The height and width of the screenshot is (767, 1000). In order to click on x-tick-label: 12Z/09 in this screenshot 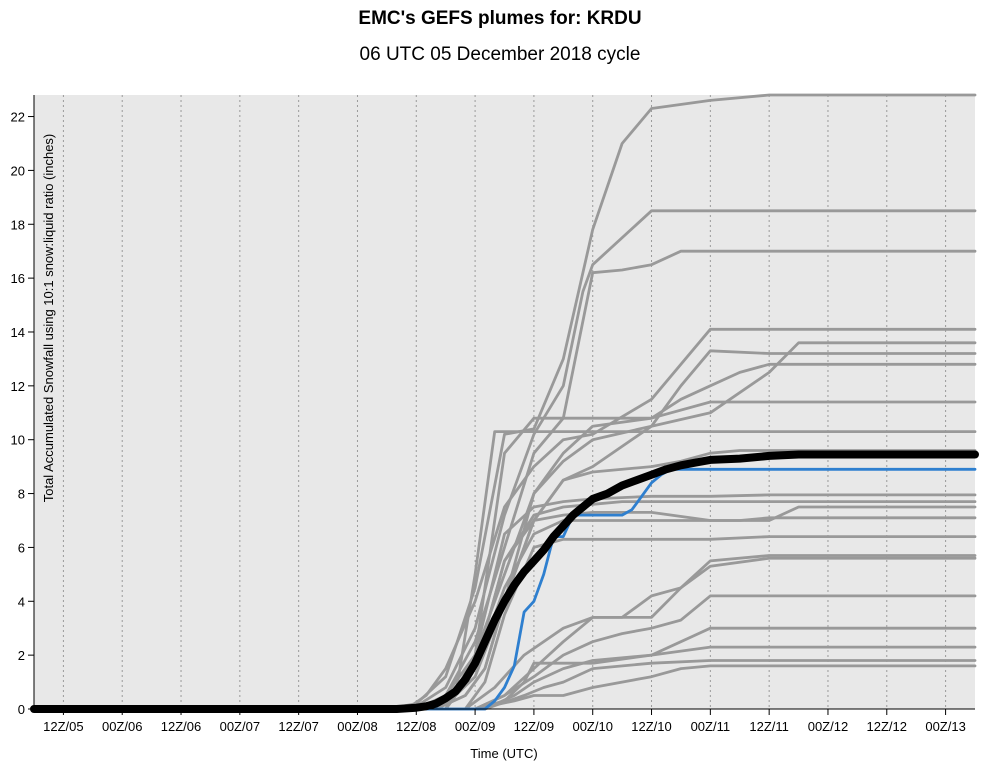, I will do `click(534, 726)`.